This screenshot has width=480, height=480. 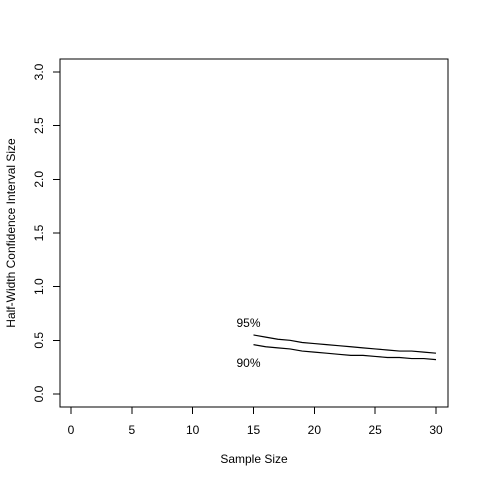 What do you see at coordinates (39, 179) in the screenshot?
I see `y-tick-label: 2.0` at bounding box center [39, 179].